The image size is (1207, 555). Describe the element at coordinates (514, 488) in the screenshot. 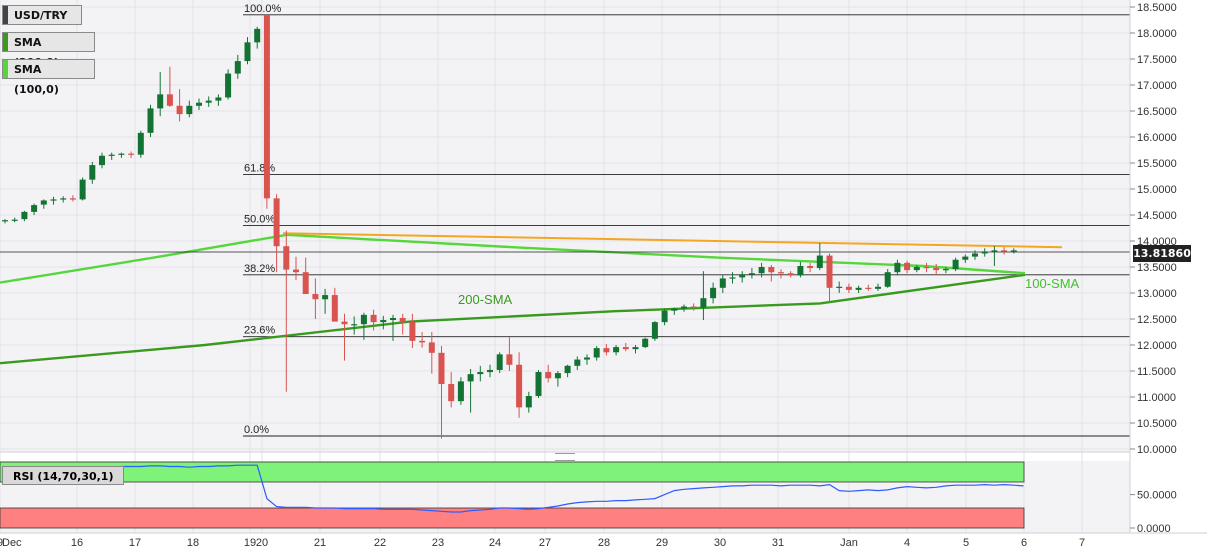

I see `rsi-line` at that location.